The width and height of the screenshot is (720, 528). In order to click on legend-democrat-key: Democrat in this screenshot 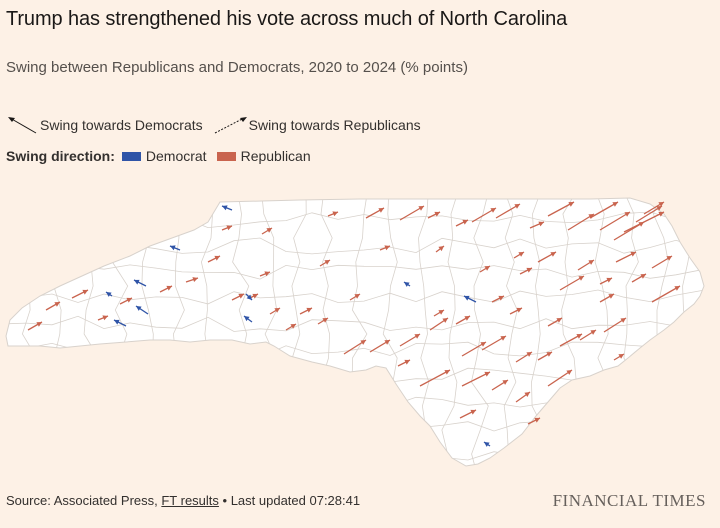, I will do `click(164, 156)`.